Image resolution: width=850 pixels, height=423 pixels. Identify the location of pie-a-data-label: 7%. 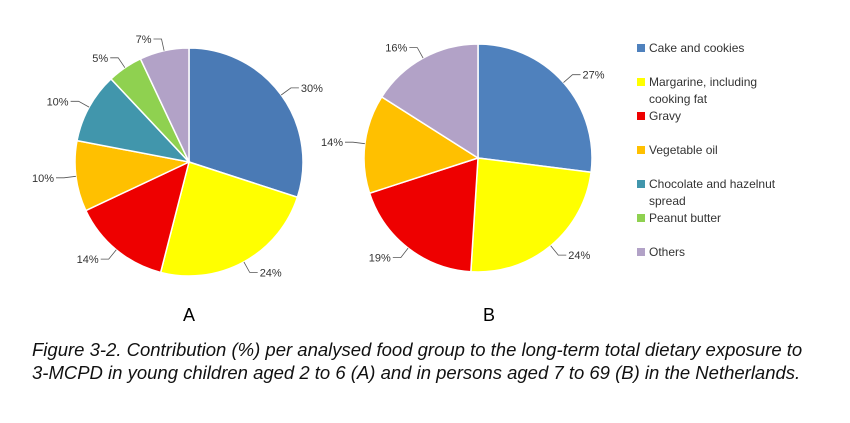
(144, 40).